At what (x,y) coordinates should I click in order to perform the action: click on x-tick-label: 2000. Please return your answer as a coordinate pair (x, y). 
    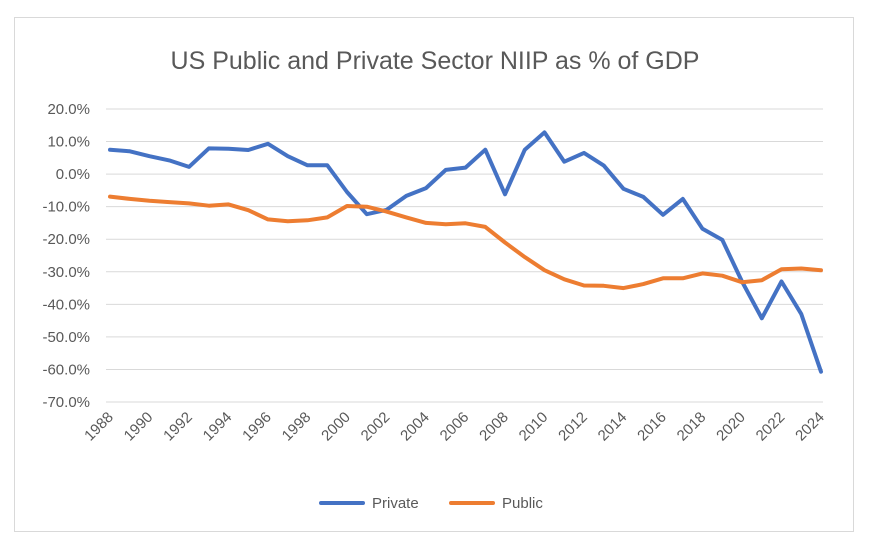
    Looking at the image, I should click on (336, 427).